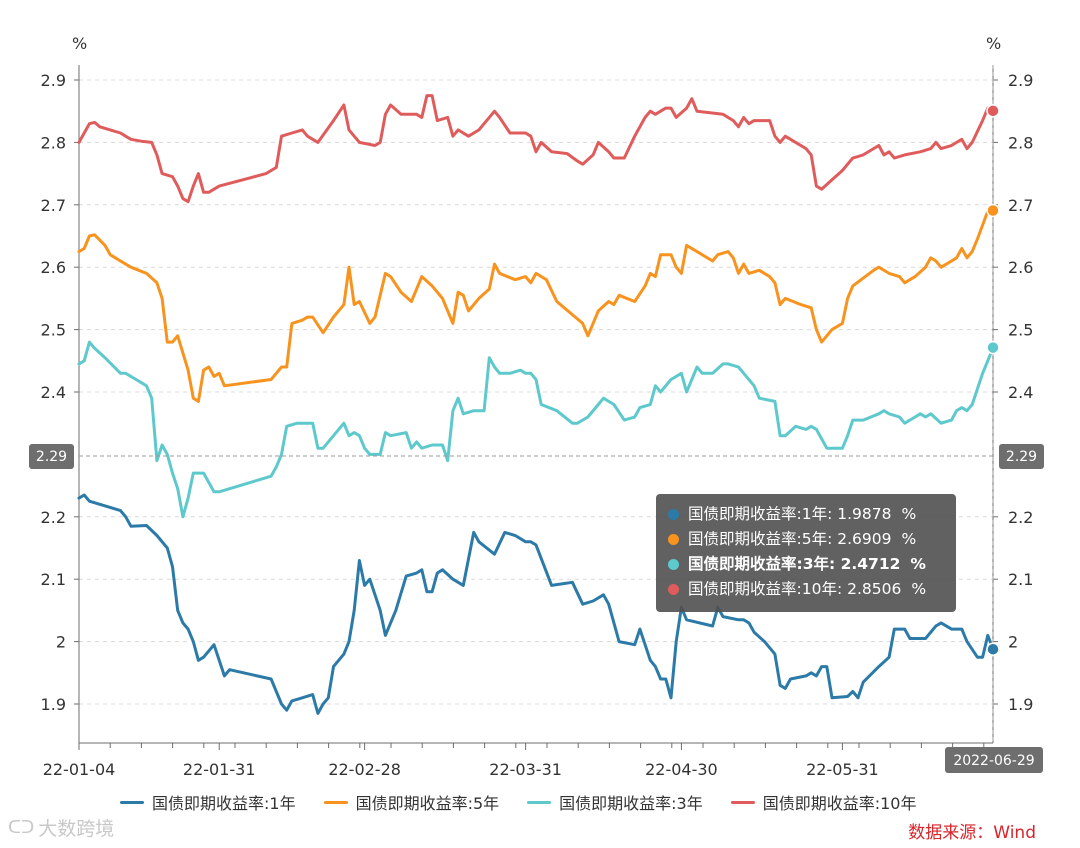  Describe the element at coordinates (794, 564) in the screenshot. I see `tooltip-value-3y: 国债即期收益率:3年: 2.4712` at that location.